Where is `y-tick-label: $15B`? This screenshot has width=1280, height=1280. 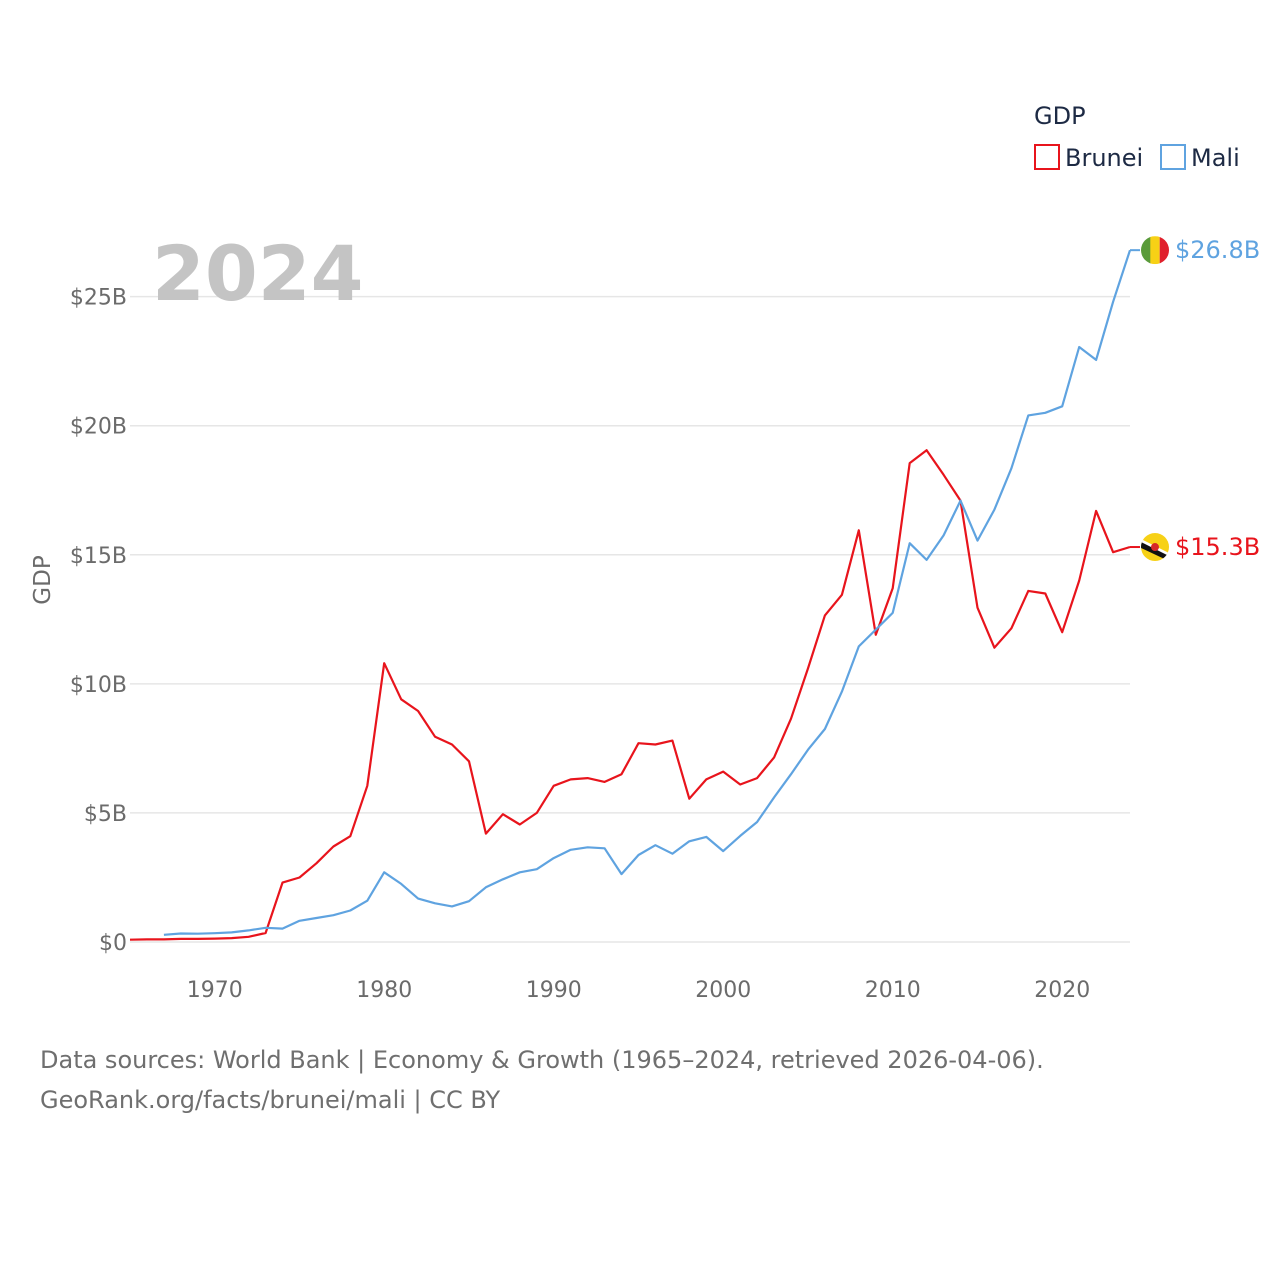
y-tick-label: $15B is located at coordinates (98, 556).